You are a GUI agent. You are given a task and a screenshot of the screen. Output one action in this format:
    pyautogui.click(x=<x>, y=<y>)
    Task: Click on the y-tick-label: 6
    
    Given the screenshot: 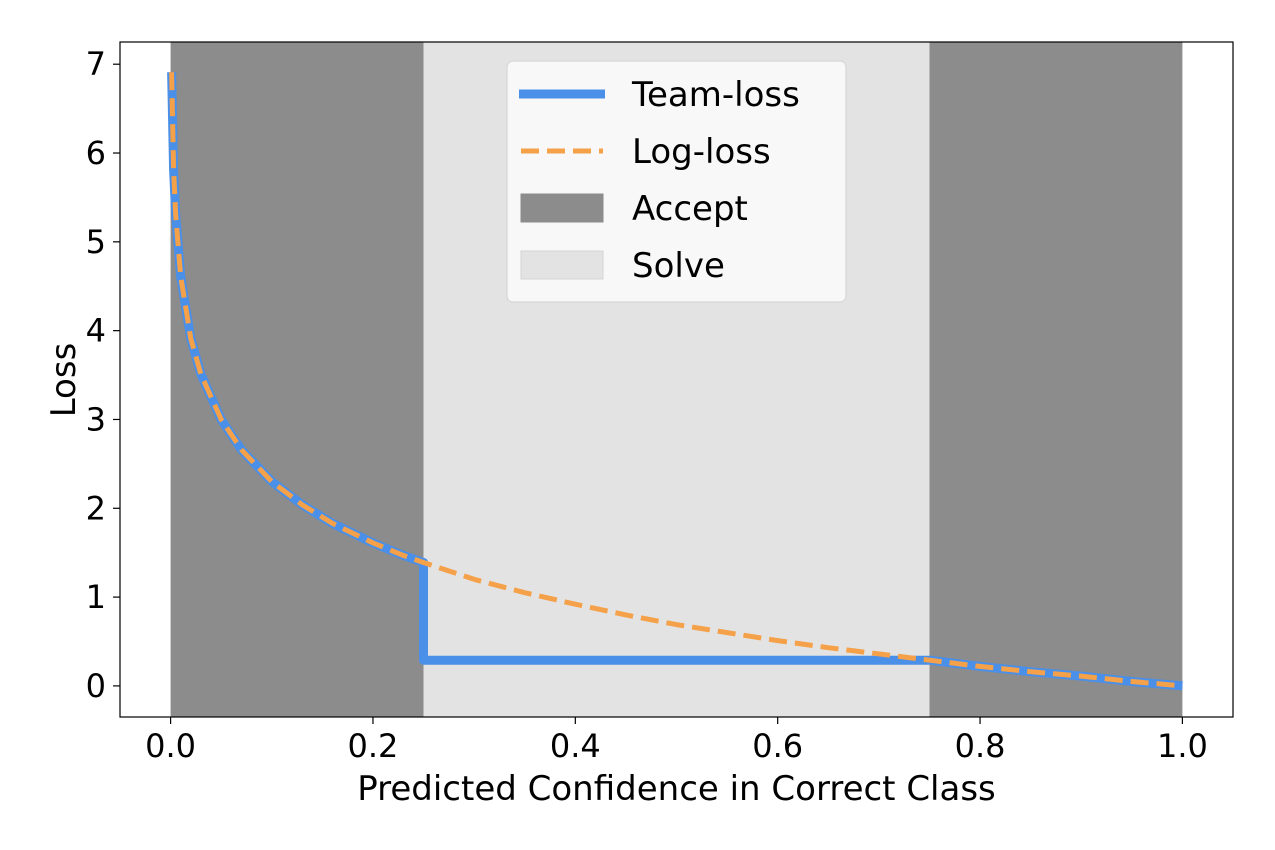 What is the action you would take?
    pyautogui.click(x=96, y=153)
    